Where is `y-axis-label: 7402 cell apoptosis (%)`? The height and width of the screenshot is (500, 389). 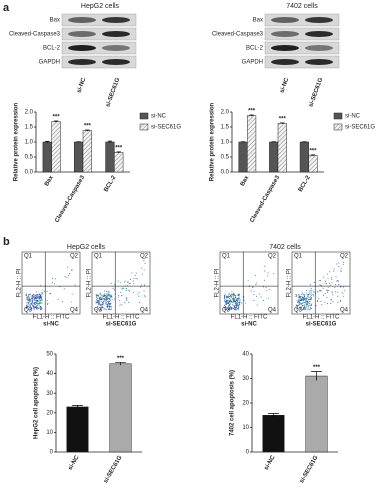 y-axis-label: 7402 cell apoptosis (%) is located at coordinates (233, 403).